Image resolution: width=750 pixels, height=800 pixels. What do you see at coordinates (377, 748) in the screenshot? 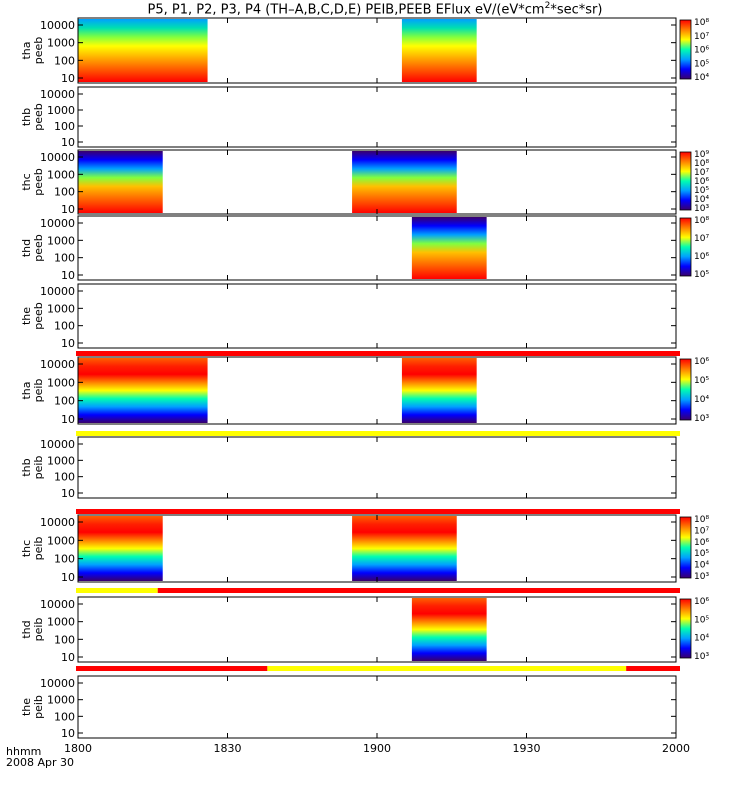
I see `x-tick-label: 1900` at bounding box center [377, 748].